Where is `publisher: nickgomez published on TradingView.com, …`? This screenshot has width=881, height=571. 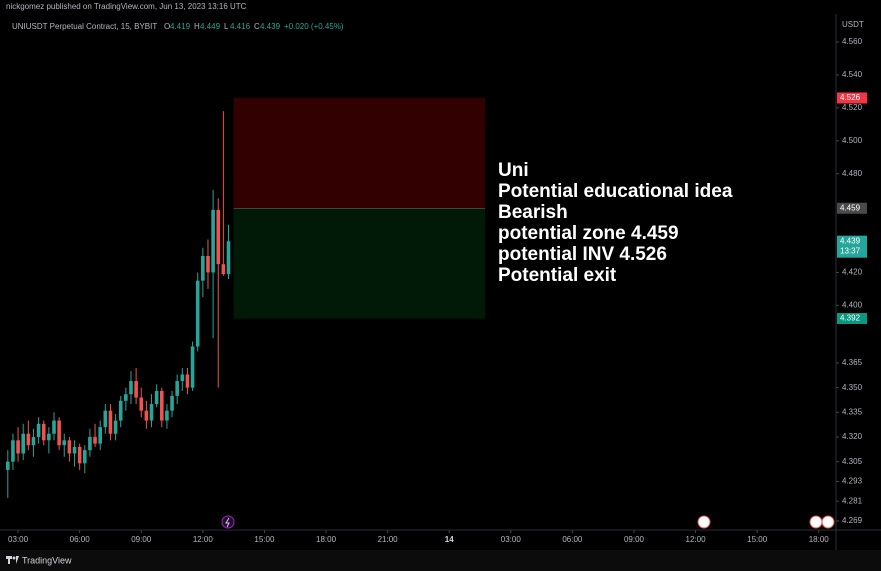 publisher: nickgomez published on TradingView.com, … is located at coordinates (126, 6).